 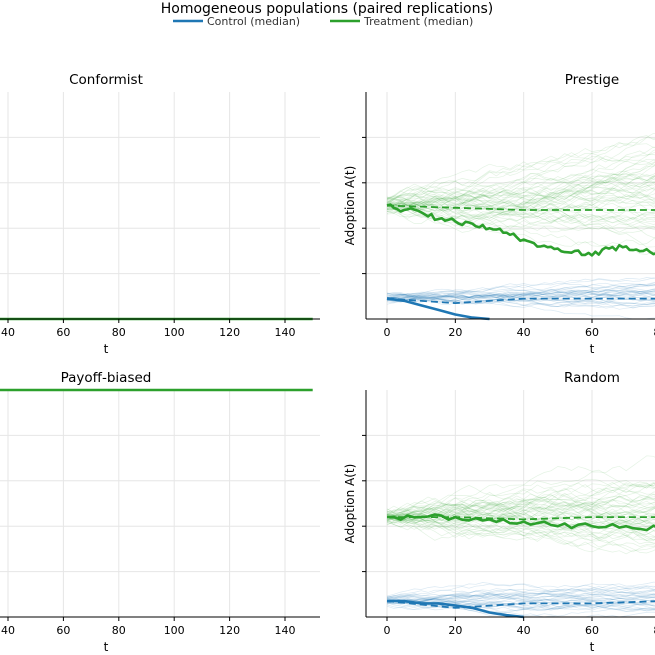 I want to click on panel-title: Random, so click(x=592, y=378).